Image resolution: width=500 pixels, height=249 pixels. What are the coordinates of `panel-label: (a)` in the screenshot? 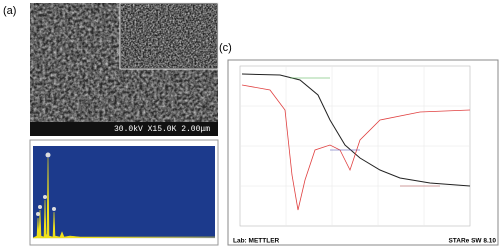 It's located at (9, 11).